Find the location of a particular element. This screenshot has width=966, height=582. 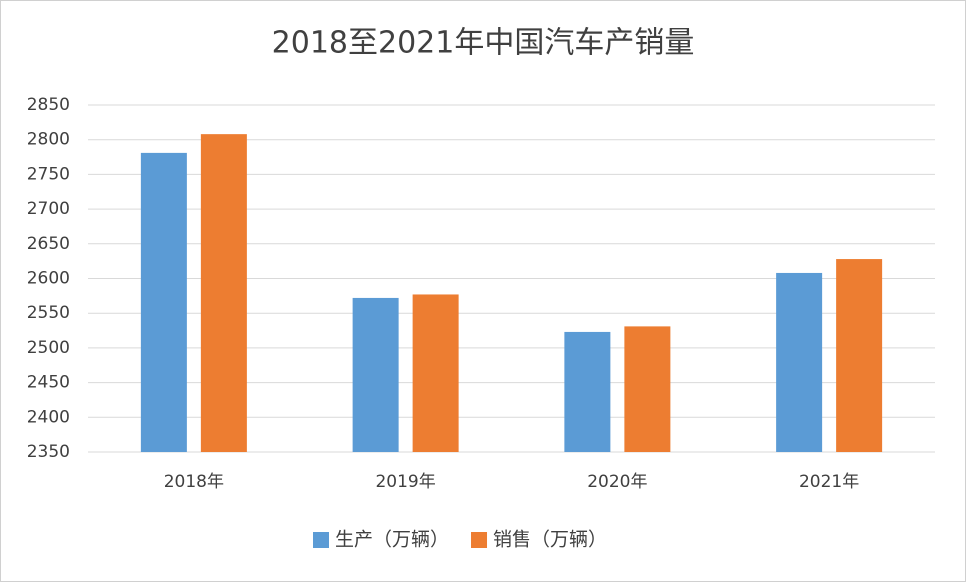

chart-title: 2018至2021年中国汽车产销量 is located at coordinates (483, 43).